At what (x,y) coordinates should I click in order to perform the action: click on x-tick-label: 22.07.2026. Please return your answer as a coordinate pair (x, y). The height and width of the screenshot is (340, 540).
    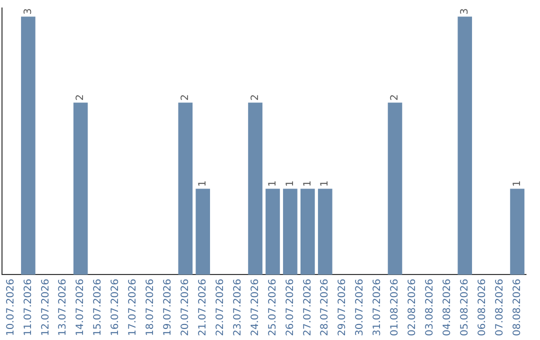
    Looking at the image, I should click on (220, 307).